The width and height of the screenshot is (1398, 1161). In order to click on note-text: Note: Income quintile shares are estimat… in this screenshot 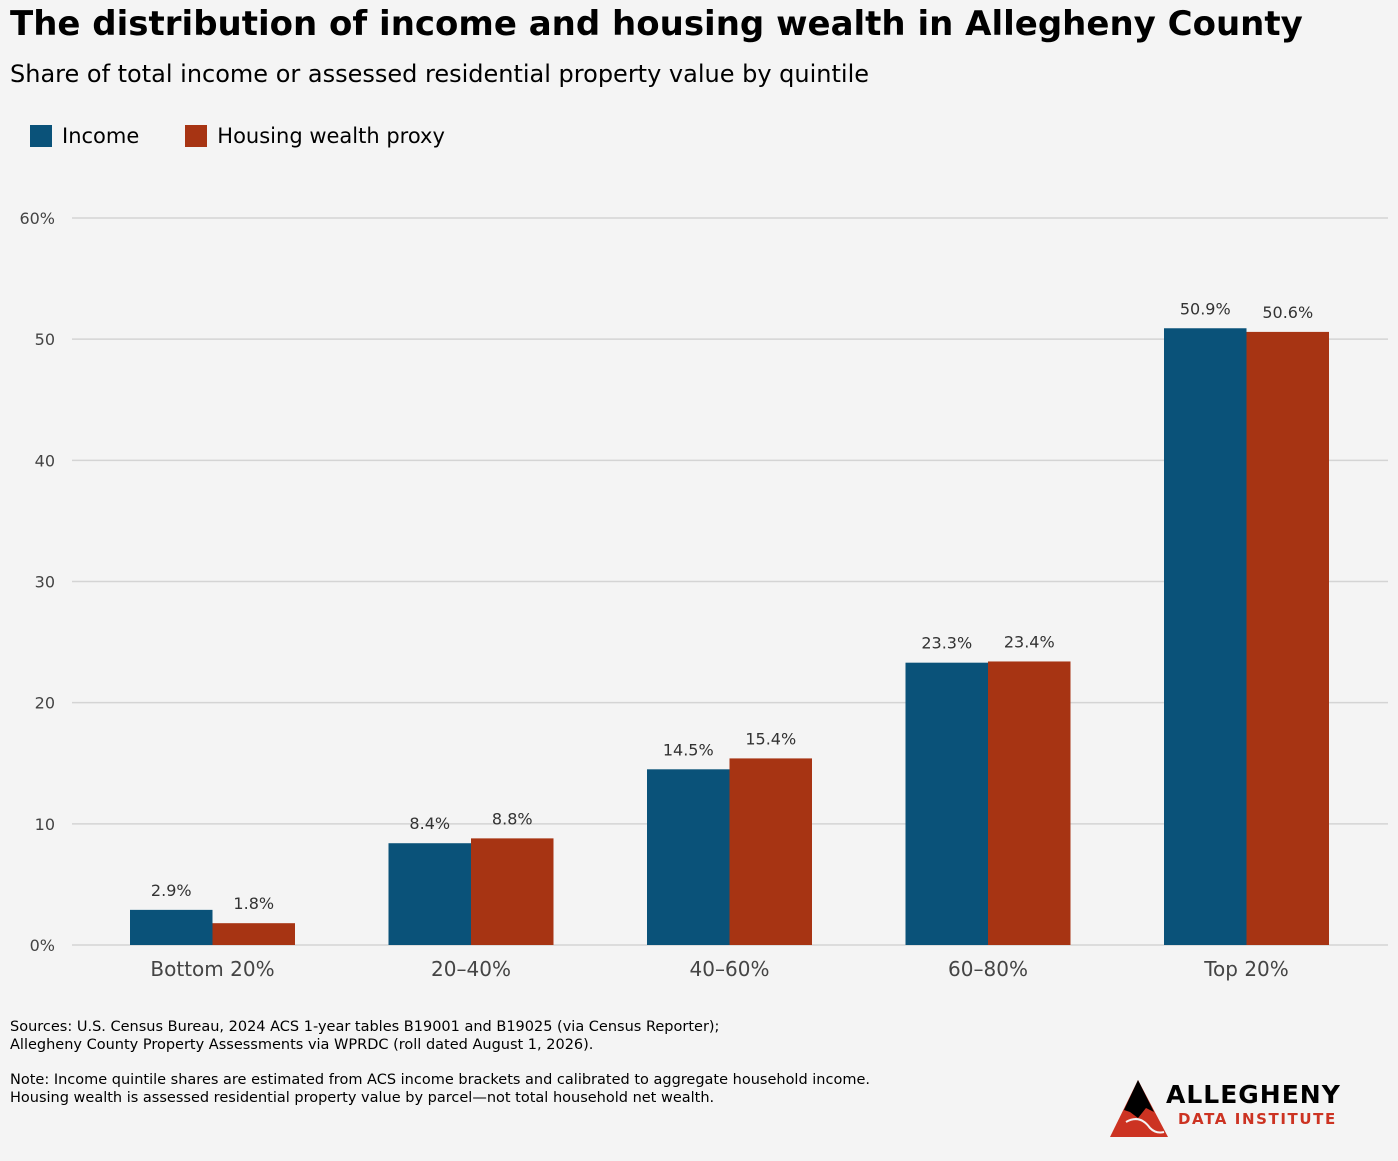, I will do `click(440, 1089)`.